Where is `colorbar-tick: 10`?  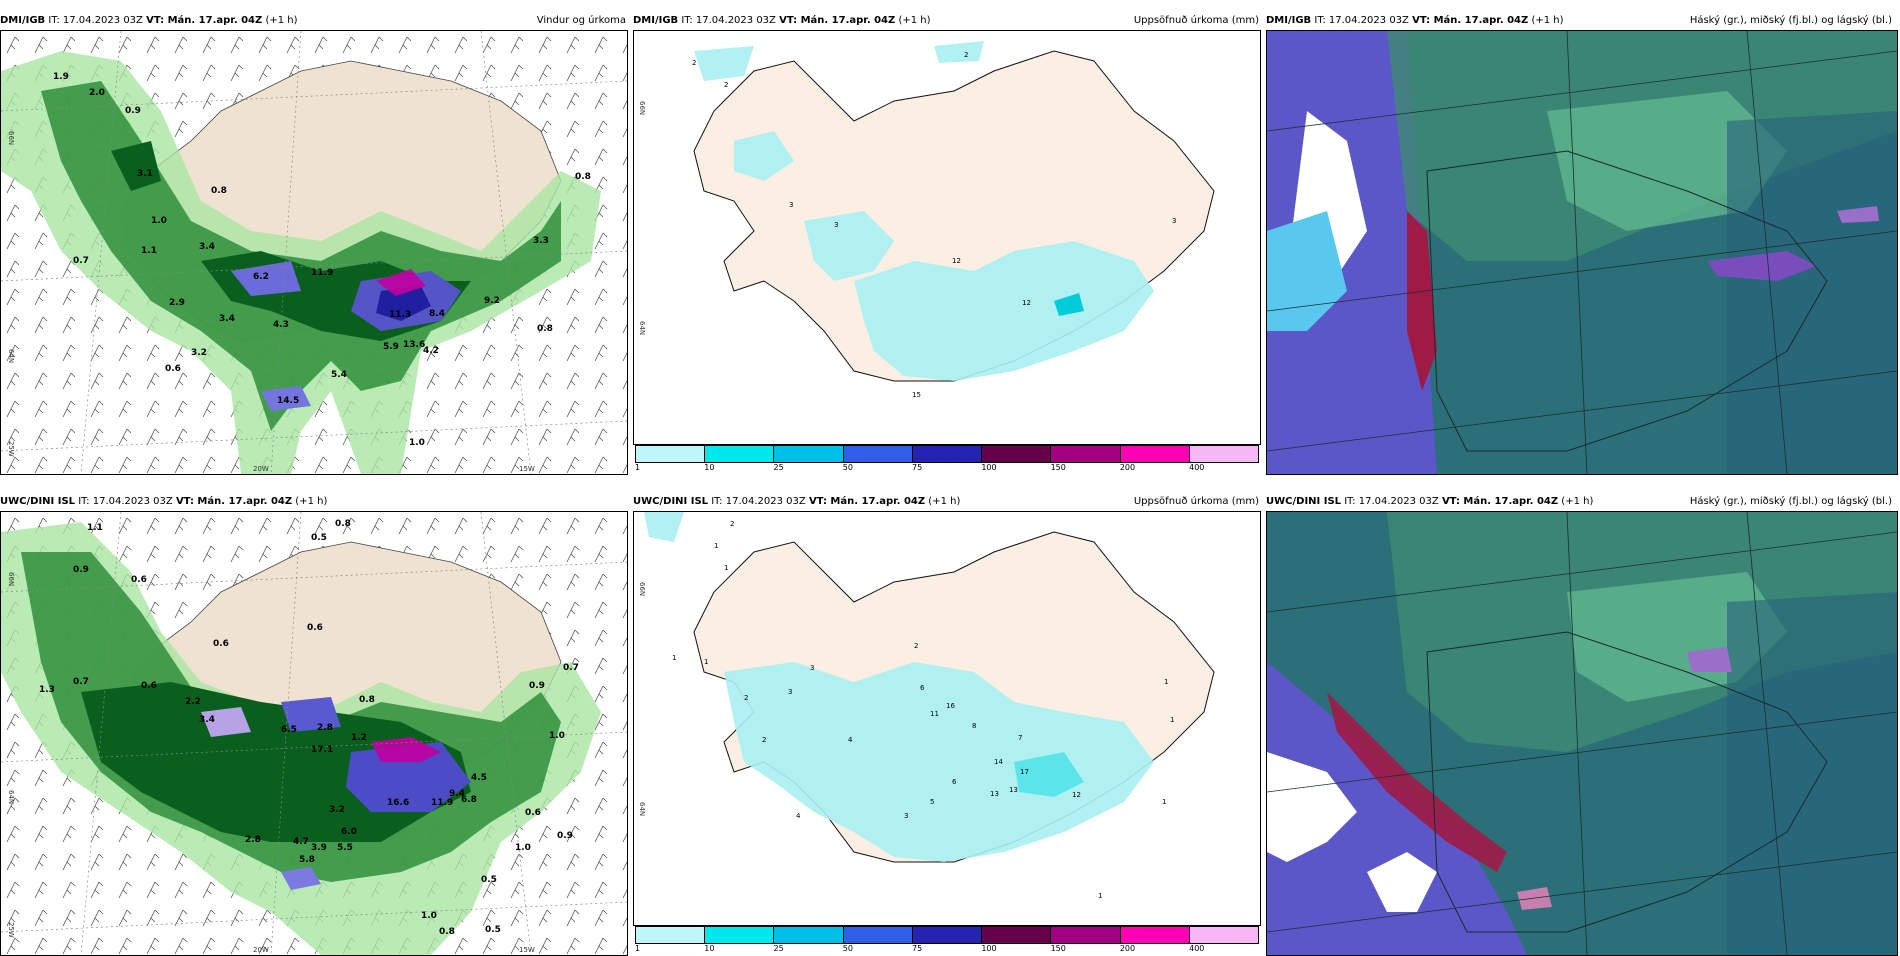 colorbar-tick: 10 is located at coordinates (709, 467).